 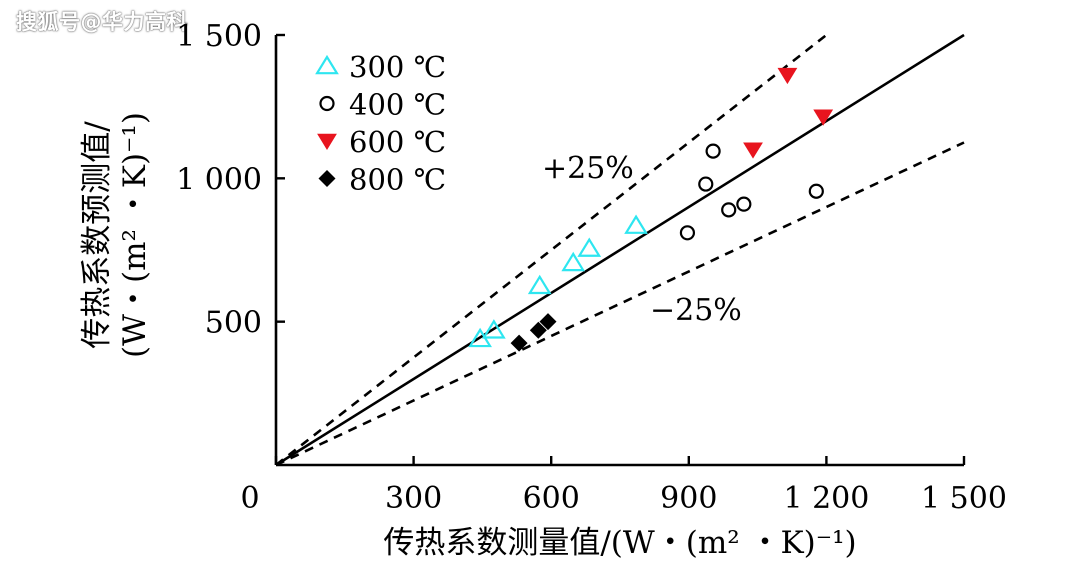 I want to click on x-tick-label: 900, so click(x=688, y=498).